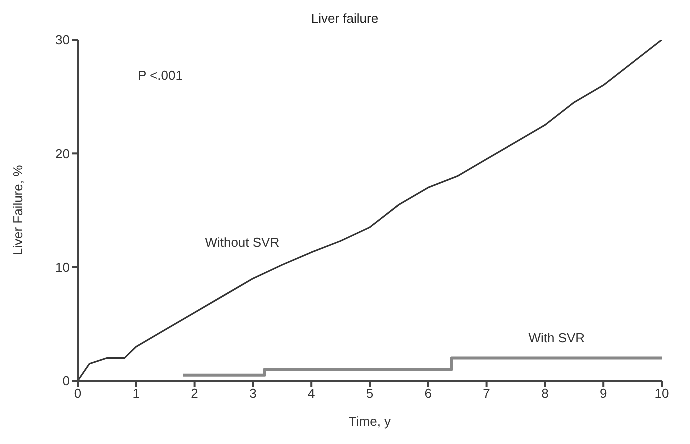  Describe the element at coordinates (312, 394) in the screenshot. I see `x-tick-label: 4` at that location.